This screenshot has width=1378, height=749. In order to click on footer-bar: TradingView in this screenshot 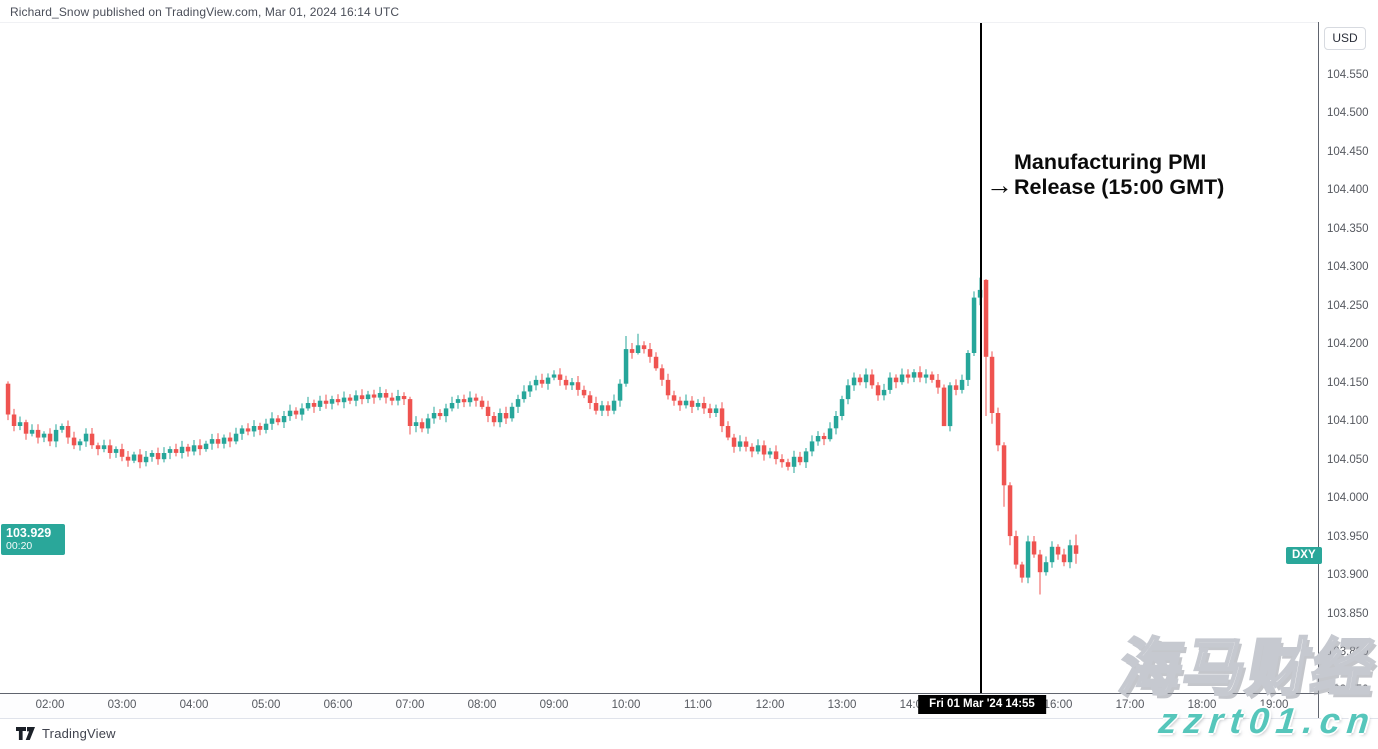, I will do `click(689, 733)`.